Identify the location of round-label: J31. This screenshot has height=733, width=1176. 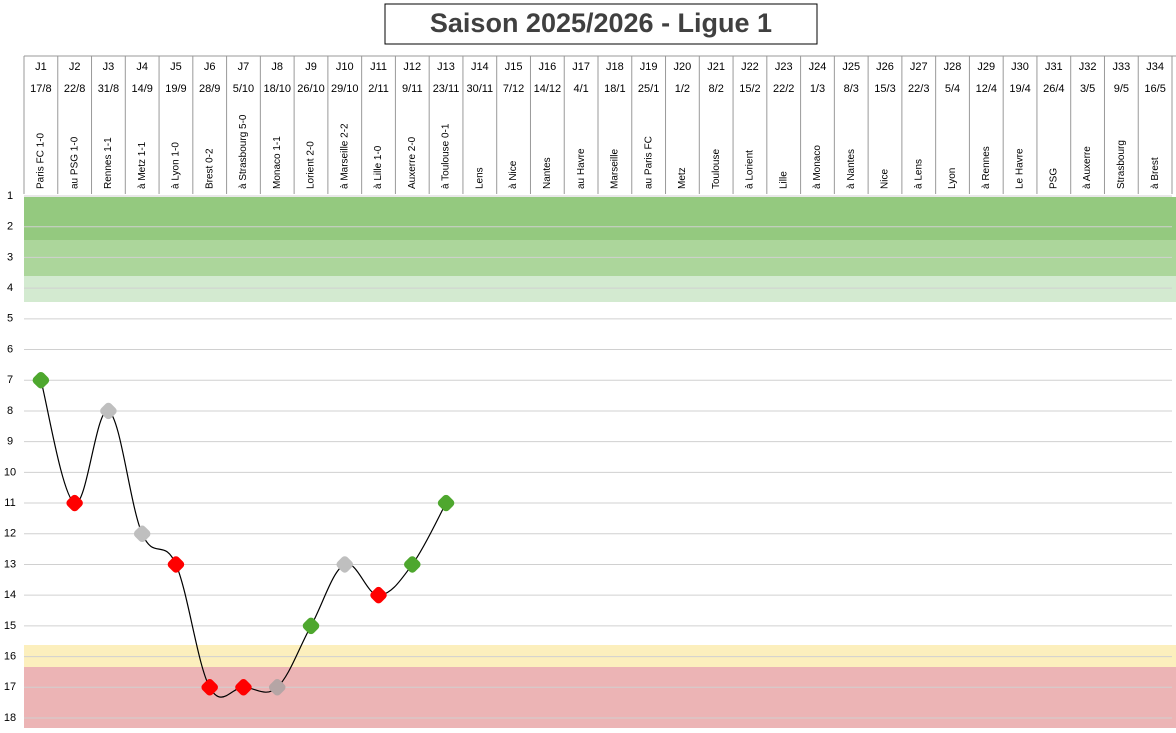
(1054, 67).